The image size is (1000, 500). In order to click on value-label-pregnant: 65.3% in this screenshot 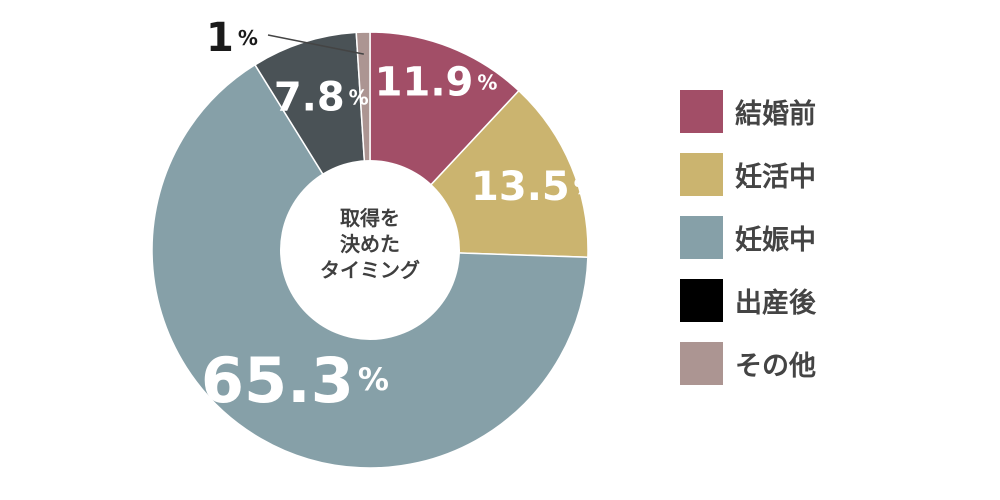, I will do `click(295, 379)`.